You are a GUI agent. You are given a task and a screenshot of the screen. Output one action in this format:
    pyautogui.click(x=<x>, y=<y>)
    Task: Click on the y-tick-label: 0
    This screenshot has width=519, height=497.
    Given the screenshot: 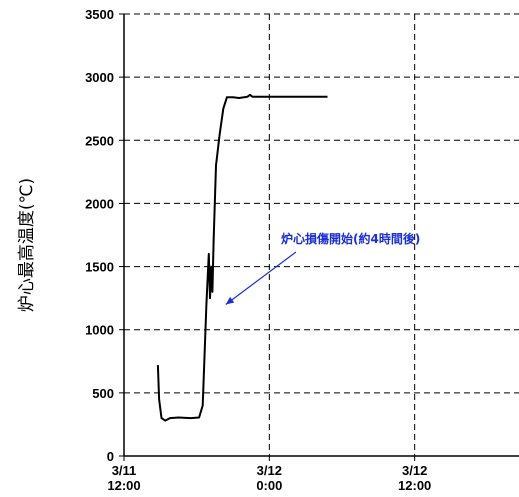 What is the action you would take?
    pyautogui.click(x=110, y=456)
    